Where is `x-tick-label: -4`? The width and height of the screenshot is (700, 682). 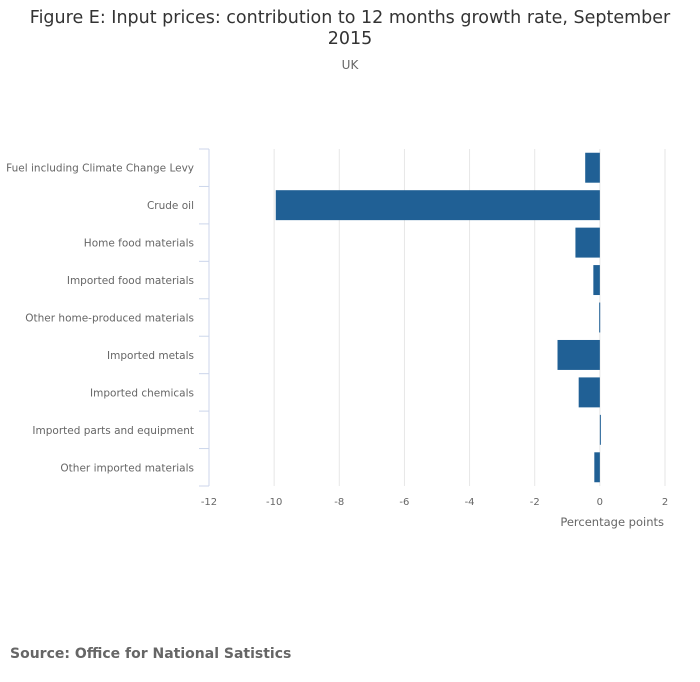 x-tick-label: -4 is located at coordinates (470, 502).